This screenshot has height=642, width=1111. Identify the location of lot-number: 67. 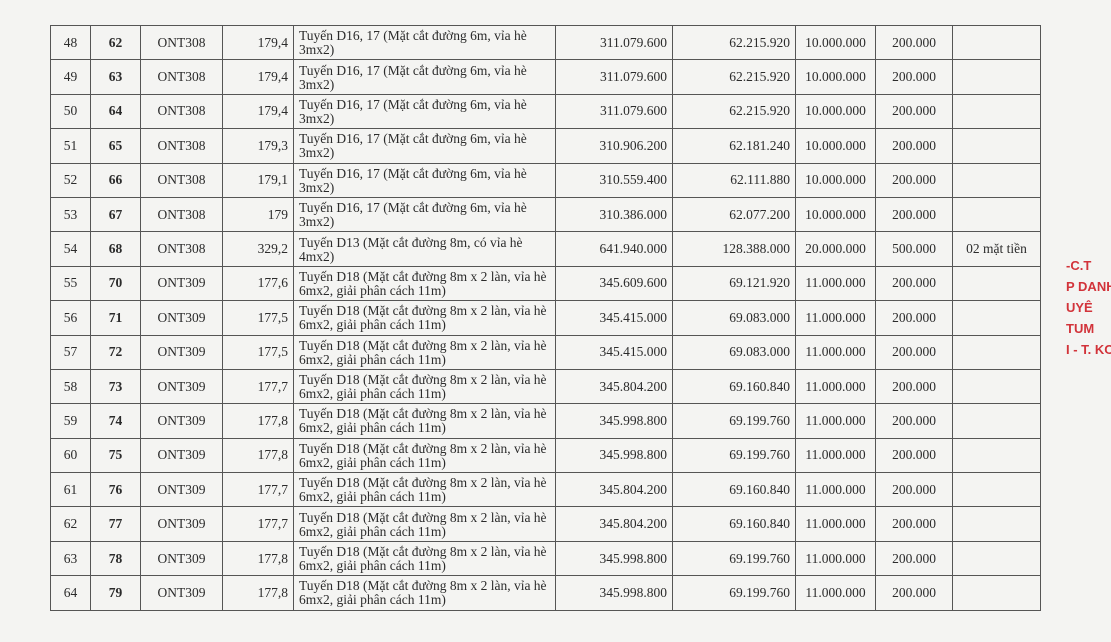
(115, 214).